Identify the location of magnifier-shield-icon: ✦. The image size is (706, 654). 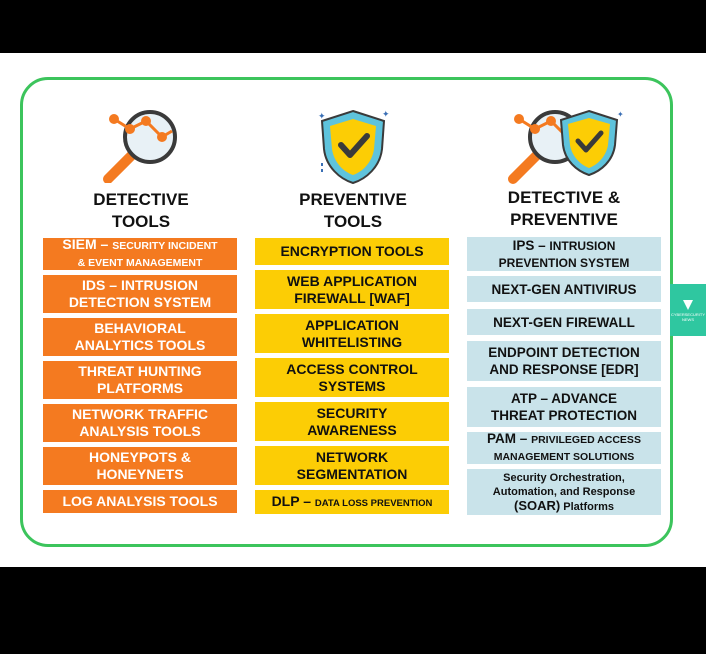
(566, 146).